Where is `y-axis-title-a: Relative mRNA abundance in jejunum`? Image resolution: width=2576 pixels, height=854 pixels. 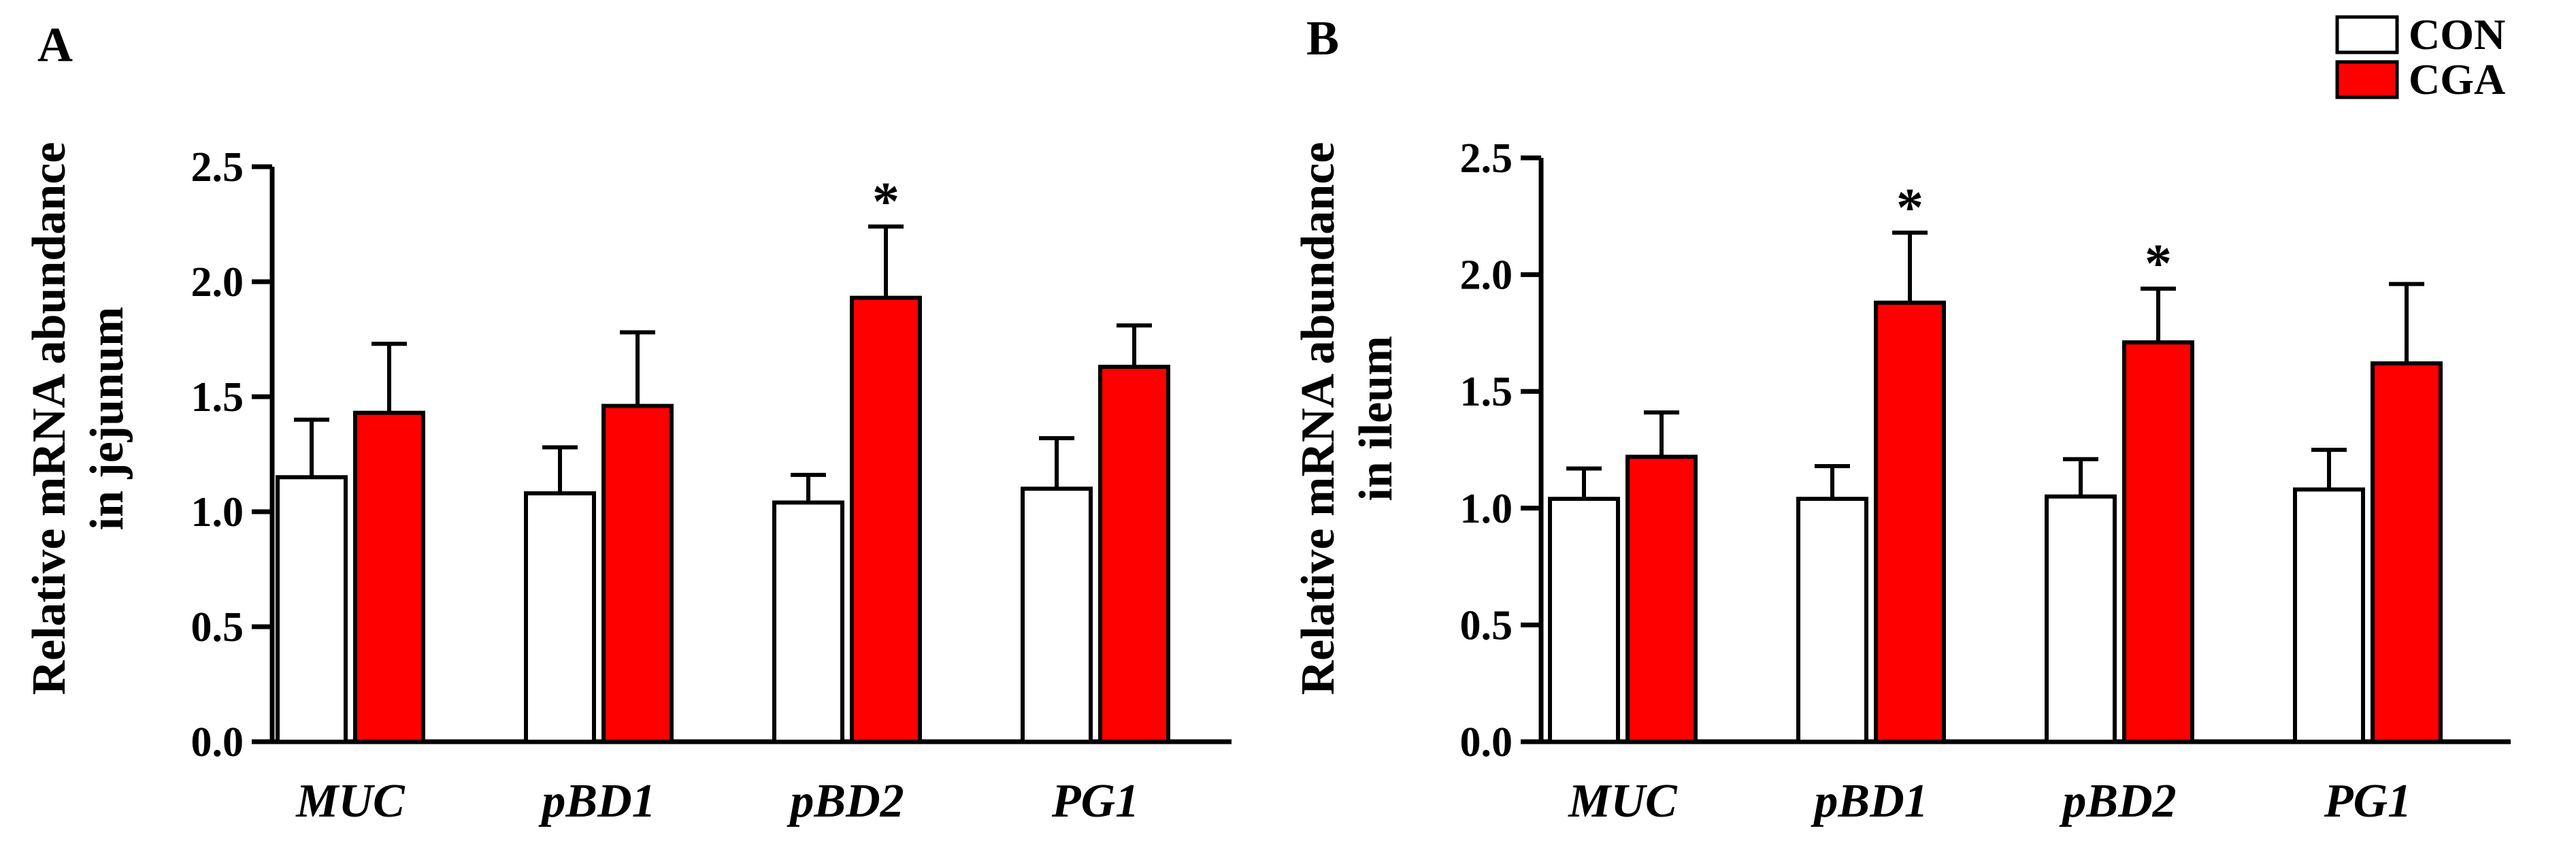
y-axis-title-a: Relative mRNA abundance in jejunum is located at coordinates (78, 418).